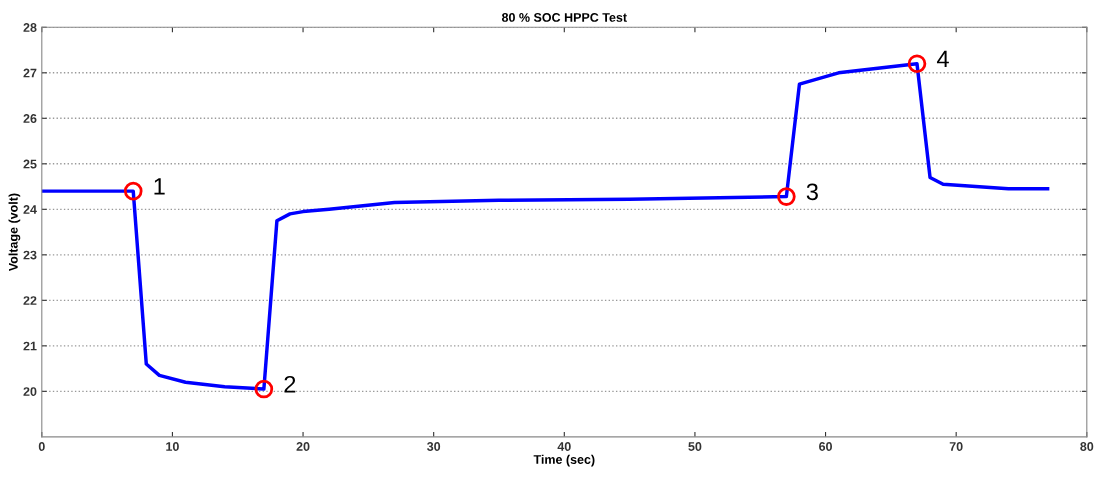 The height and width of the screenshot is (479, 1100). Describe the element at coordinates (30, 118) in the screenshot. I see `y-tick-label: 26` at that location.